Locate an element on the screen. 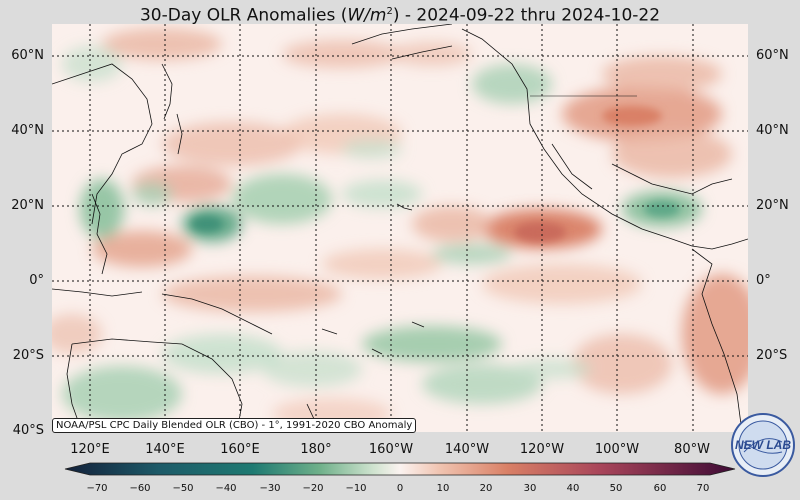 This screenshot has width=800, height=500. colorbar-tick: 10 is located at coordinates (443, 488).